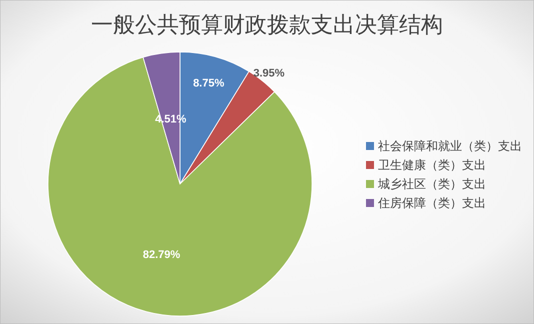 The height and width of the screenshot is (324, 534). I want to click on chart-title: 一般公共预算财政拨款支出决算结构, so click(267, 24).